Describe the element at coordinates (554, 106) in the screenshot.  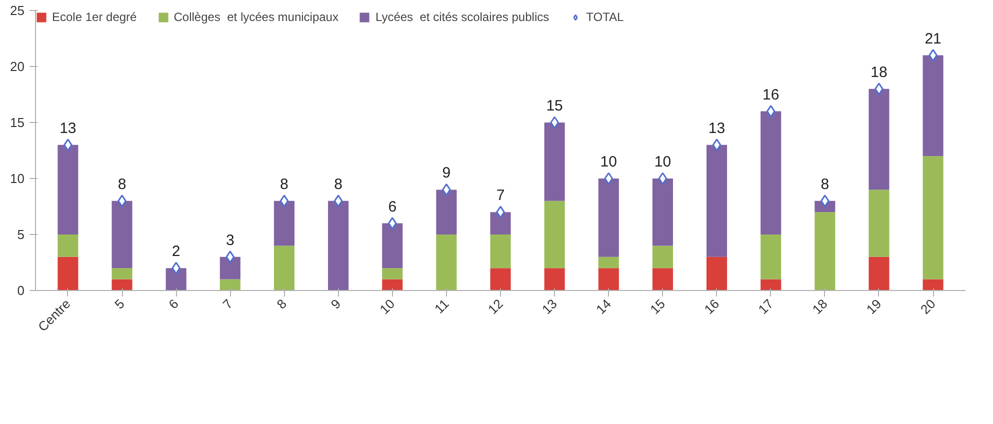
I see `data-label: 15` at that location.